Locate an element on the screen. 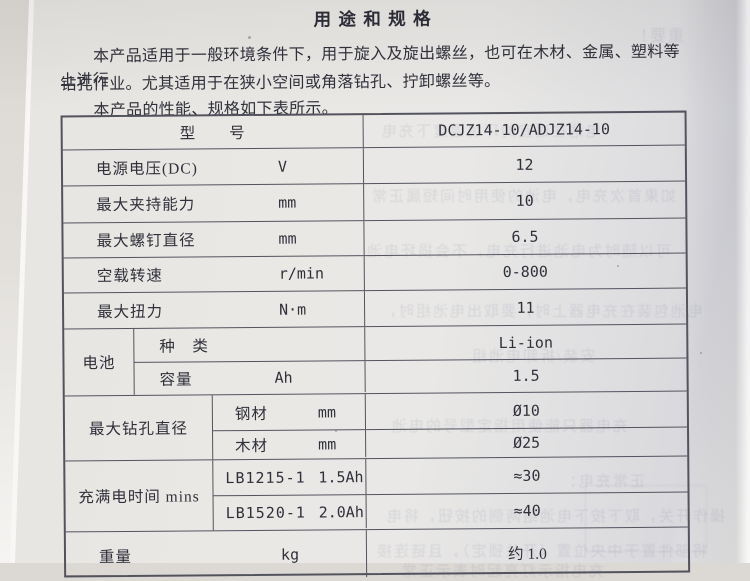  torque-unit: N·m is located at coordinates (292, 309).